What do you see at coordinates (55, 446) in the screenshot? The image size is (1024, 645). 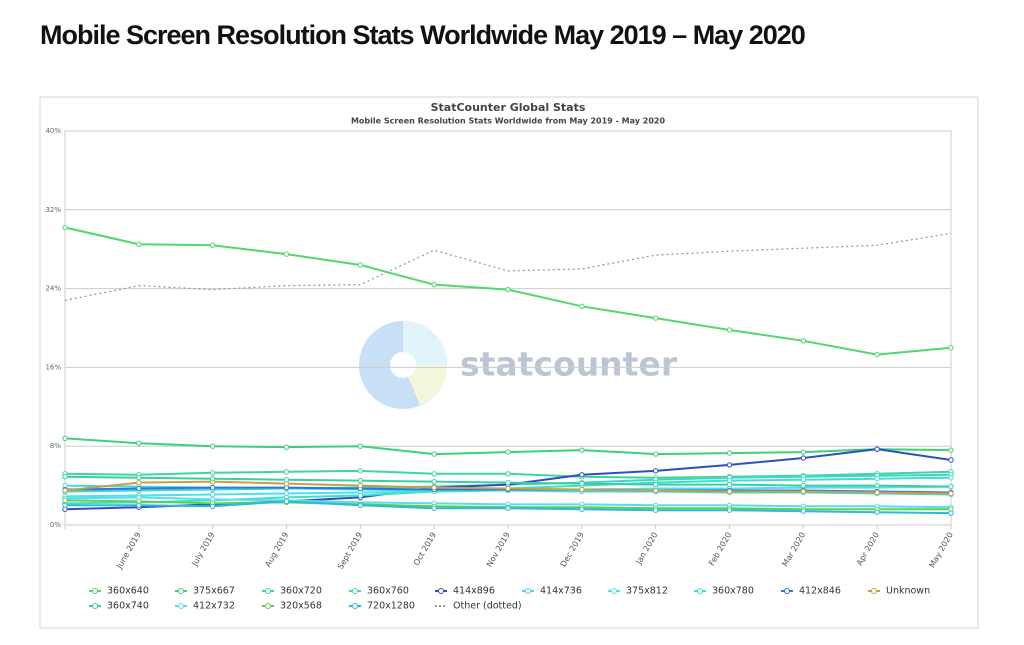 I see `y-tick-label: 8%` at bounding box center [55, 446].